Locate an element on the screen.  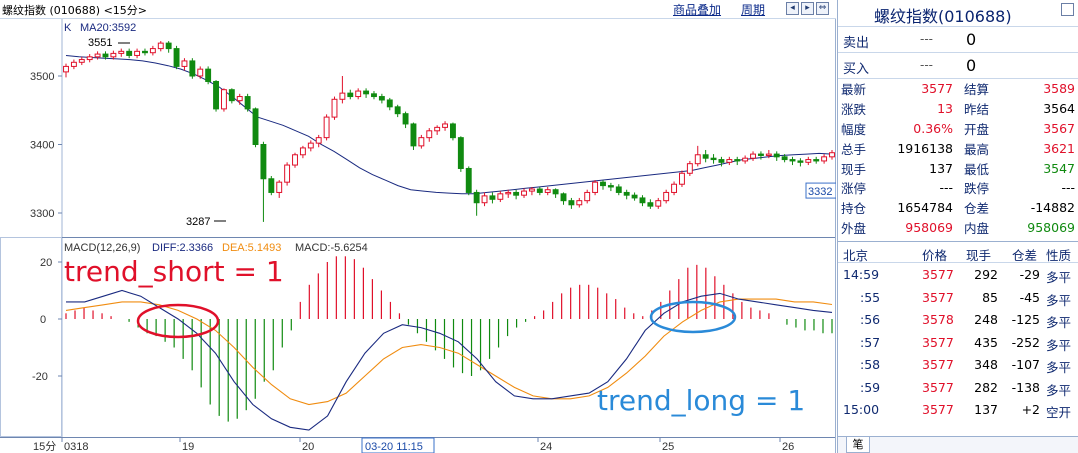
stat-value: 958069 is located at coordinates (929, 227).